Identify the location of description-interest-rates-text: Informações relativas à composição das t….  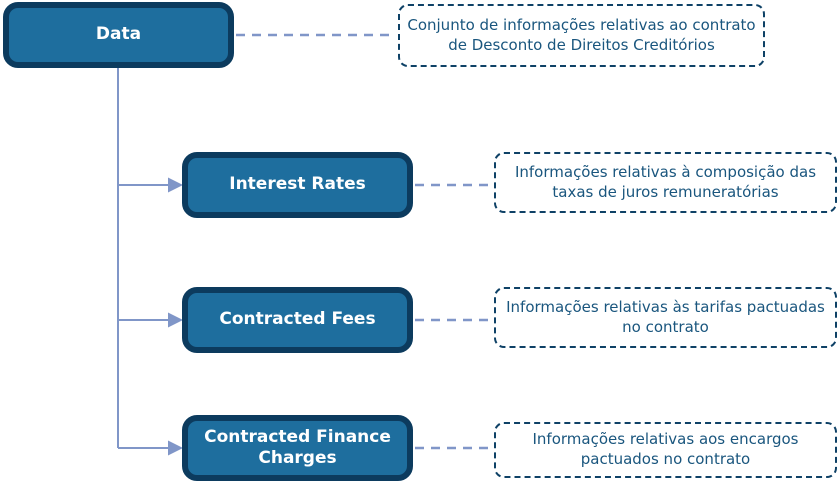
(665, 181).